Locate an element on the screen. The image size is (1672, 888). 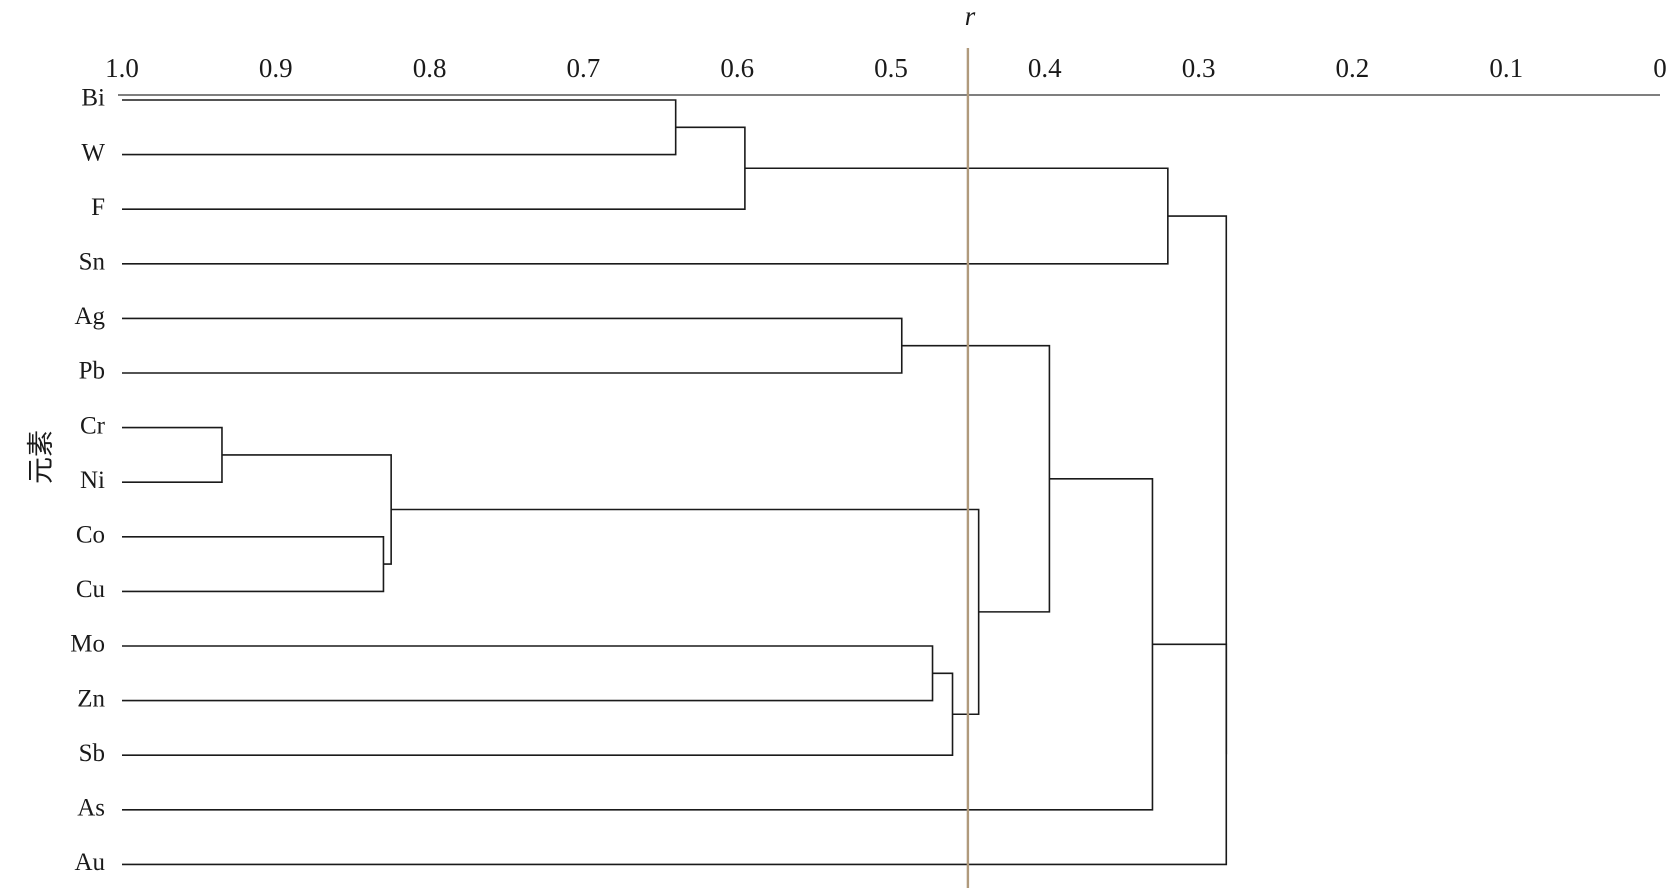
leaf-label-as: As is located at coordinates (91, 808).